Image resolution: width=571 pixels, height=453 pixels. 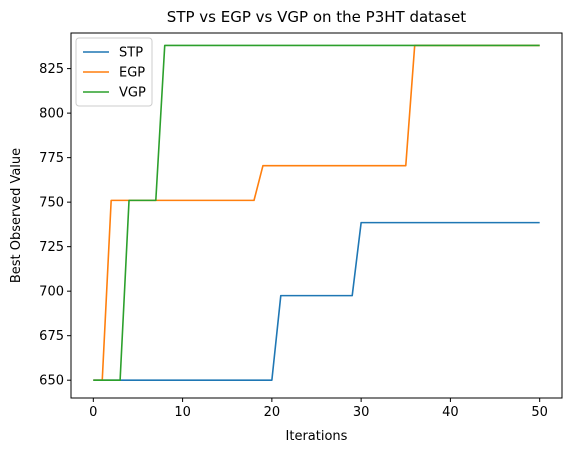 What do you see at coordinates (51, 69) in the screenshot?
I see `y-tick-label: 825` at bounding box center [51, 69].